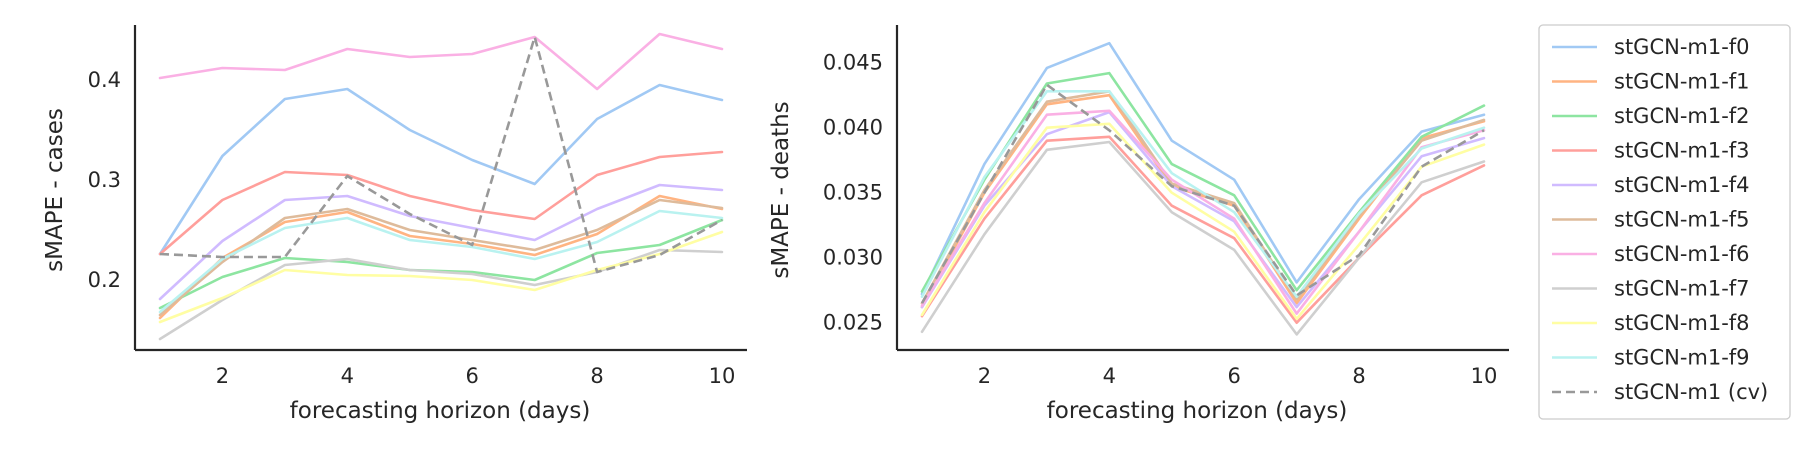  What do you see at coordinates (1484, 376) in the screenshot?
I see `deaths-x-tick-label: 10` at bounding box center [1484, 376].